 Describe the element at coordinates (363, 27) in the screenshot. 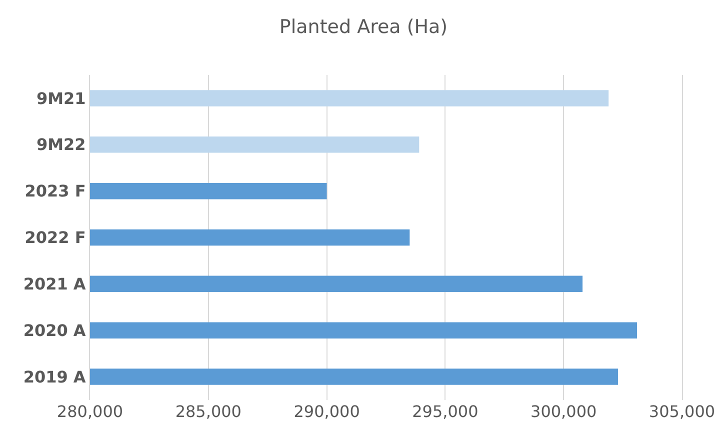

I see `chart-title: Planted Area (Ha)` at that location.